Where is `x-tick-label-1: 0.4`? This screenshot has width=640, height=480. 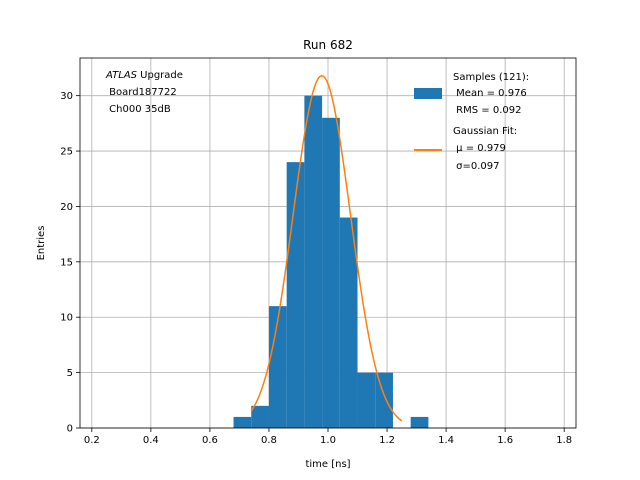 x-tick-label-1: 0.4 is located at coordinates (151, 440).